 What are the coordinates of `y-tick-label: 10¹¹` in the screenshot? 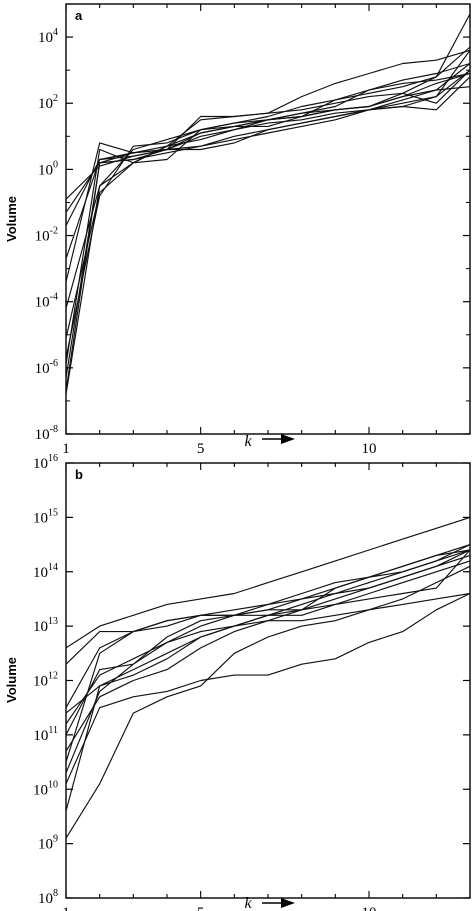 It's located at (45, 734).